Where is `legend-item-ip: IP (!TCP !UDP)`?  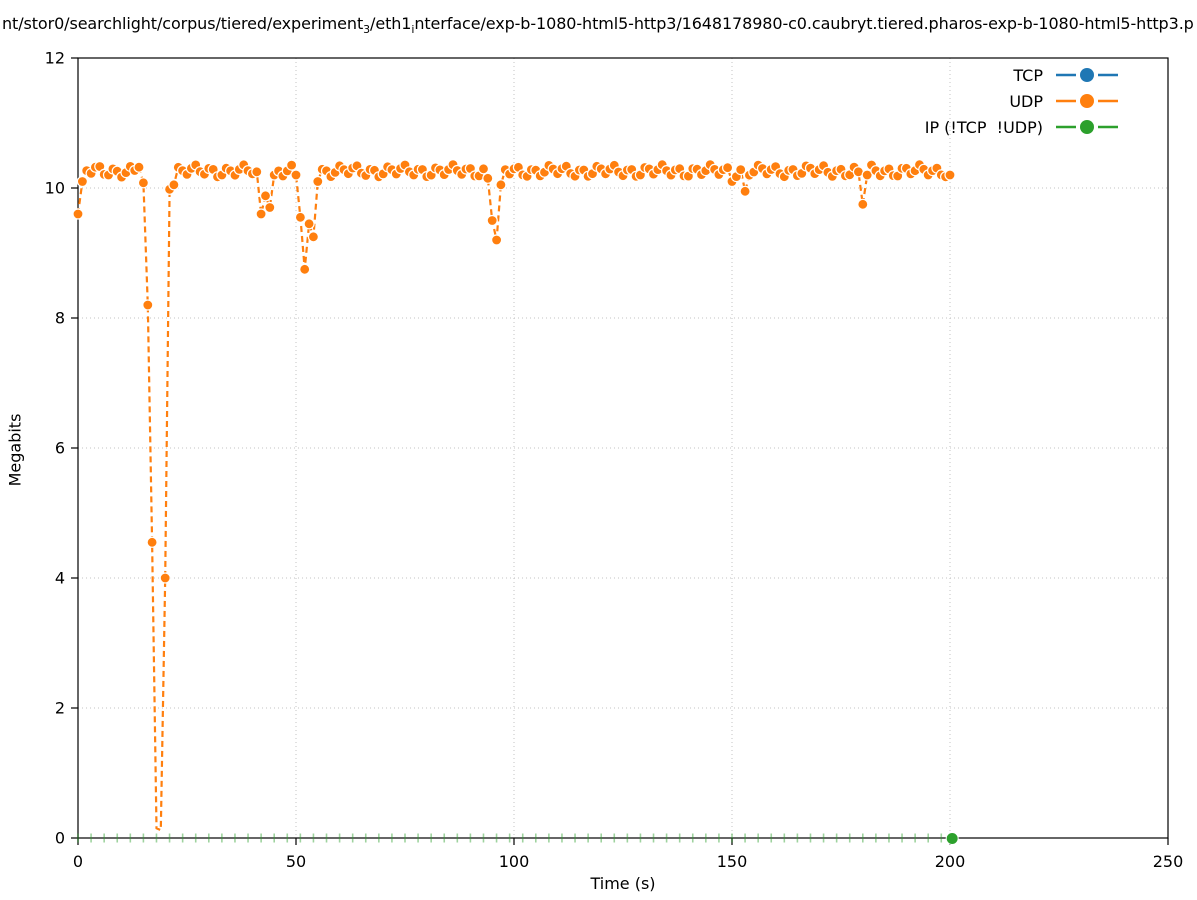
legend-item-ip: IP (!TCP !UDP) is located at coordinates (1022, 127).